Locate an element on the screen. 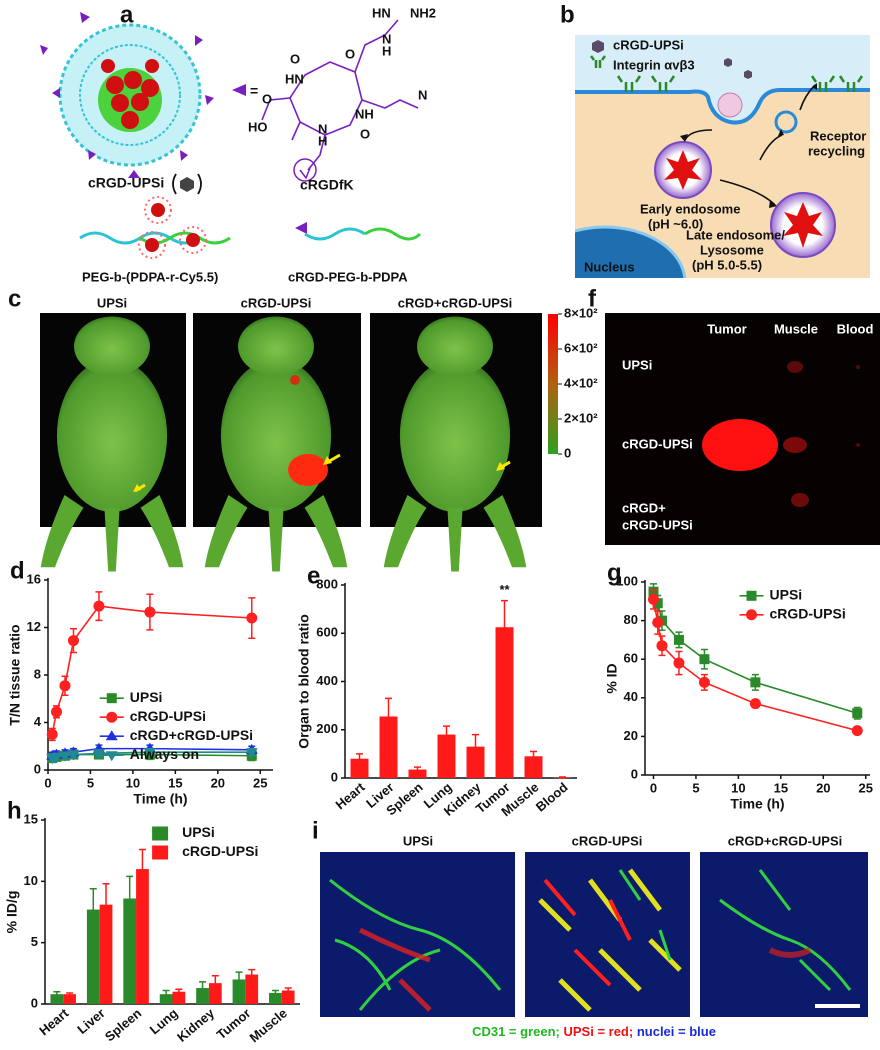 The width and height of the screenshot is (880, 1050). caption-part: nuclei = blue is located at coordinates (676, 1031).